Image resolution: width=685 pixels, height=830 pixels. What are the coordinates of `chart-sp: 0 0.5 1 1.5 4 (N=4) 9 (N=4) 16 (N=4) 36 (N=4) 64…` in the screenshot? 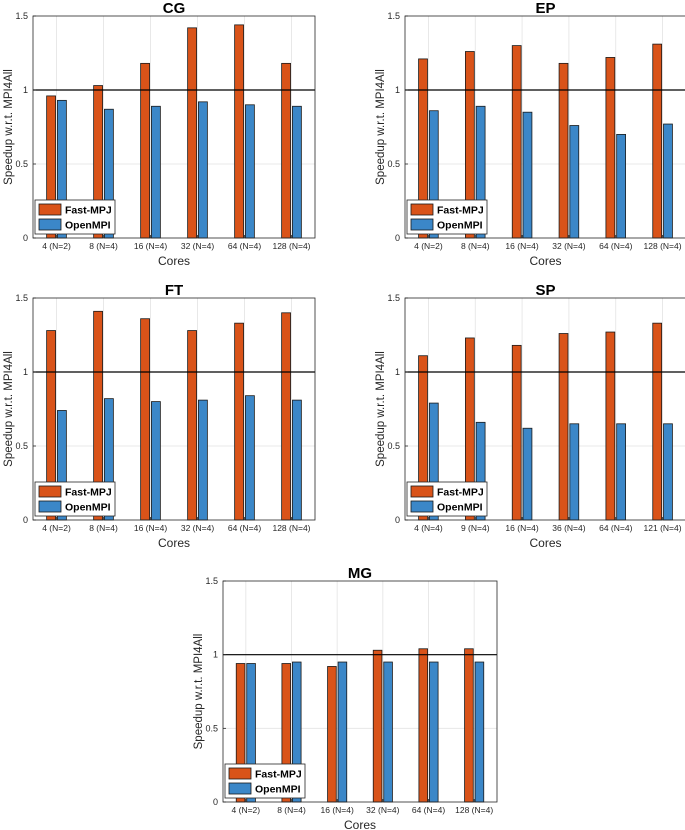 It's located at (530, 416).